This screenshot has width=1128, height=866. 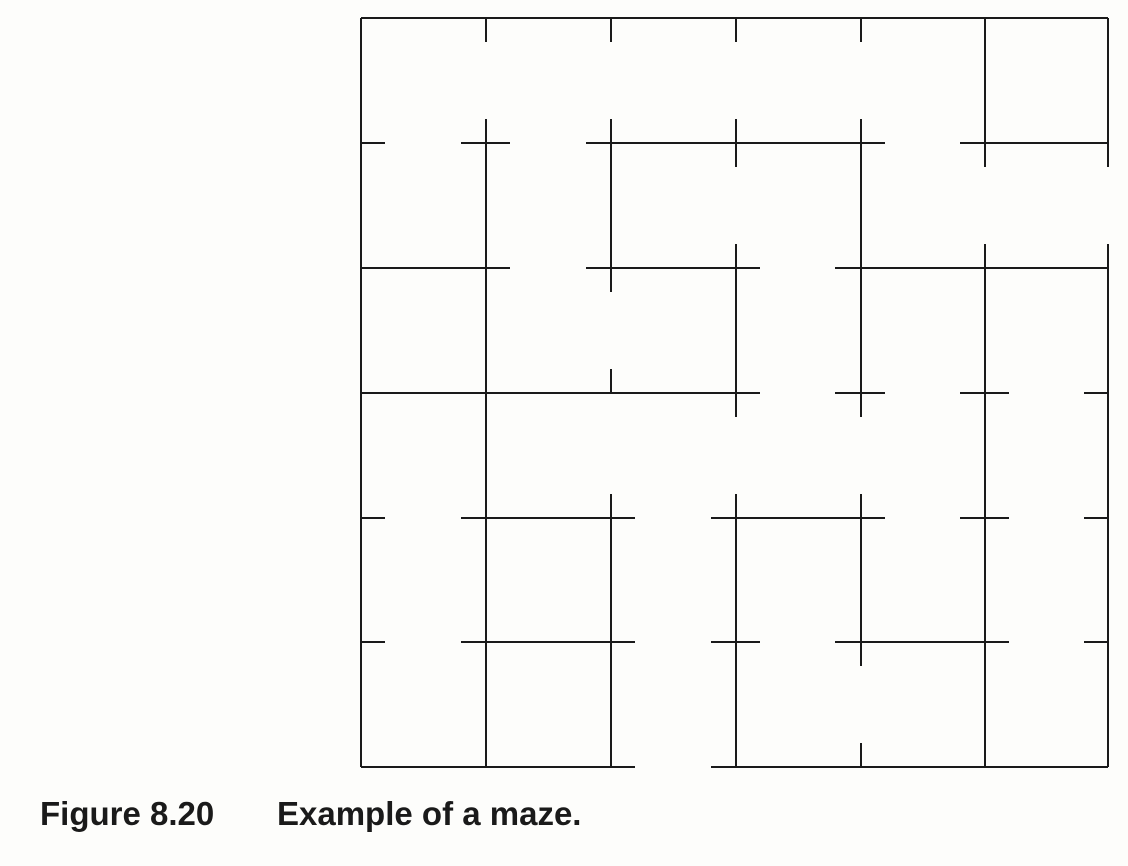 What do you see at coordinates (429, 813) in the screenshot?
I see `caption-text: Example of a maze.` at bounding box center [429, 813].